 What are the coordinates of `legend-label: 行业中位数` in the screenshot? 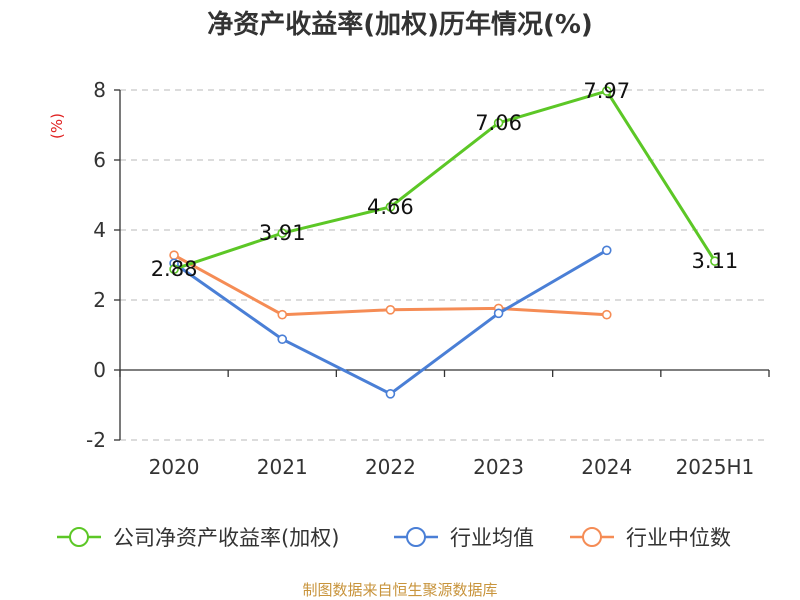 It's located at (678, 538).